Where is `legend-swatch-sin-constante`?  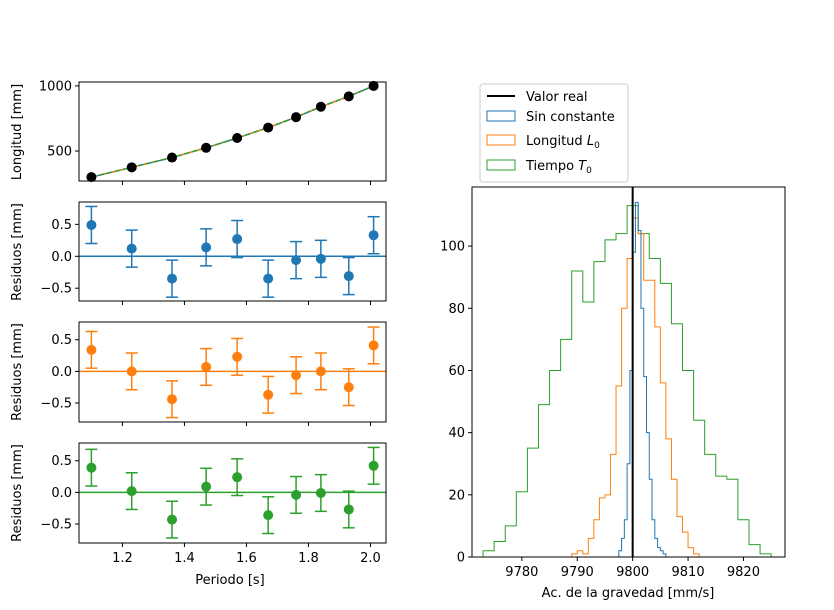 legend-swatch-sin-constante is located at coordinates (501, 116).